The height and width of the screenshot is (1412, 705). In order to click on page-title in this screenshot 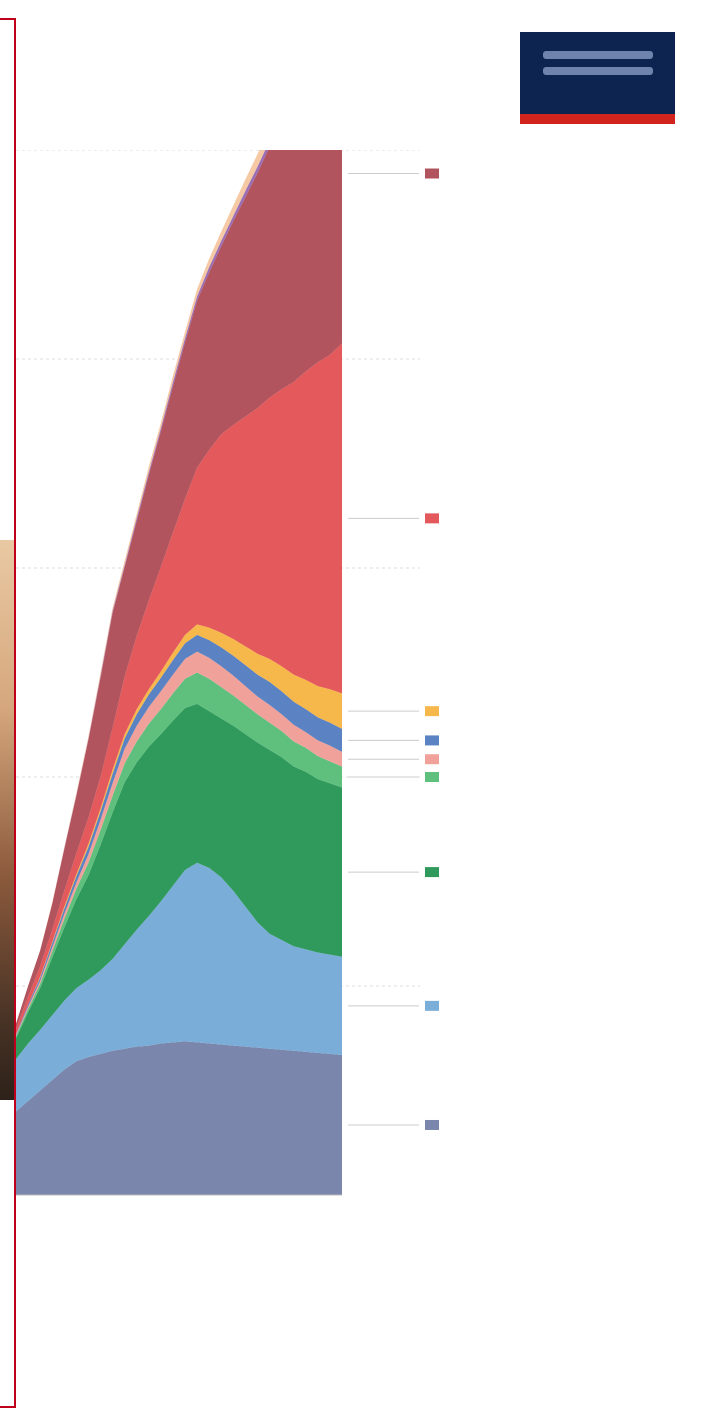, I will do `click(116, 68)`.